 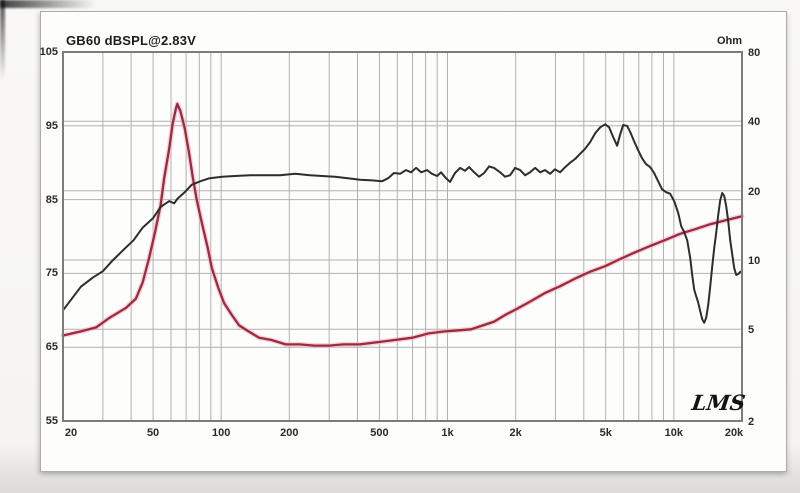 What do you see at coordinates (48, 4) in the screenshot?
I see `photo-artifact-top` at bounding box center [48, 4].